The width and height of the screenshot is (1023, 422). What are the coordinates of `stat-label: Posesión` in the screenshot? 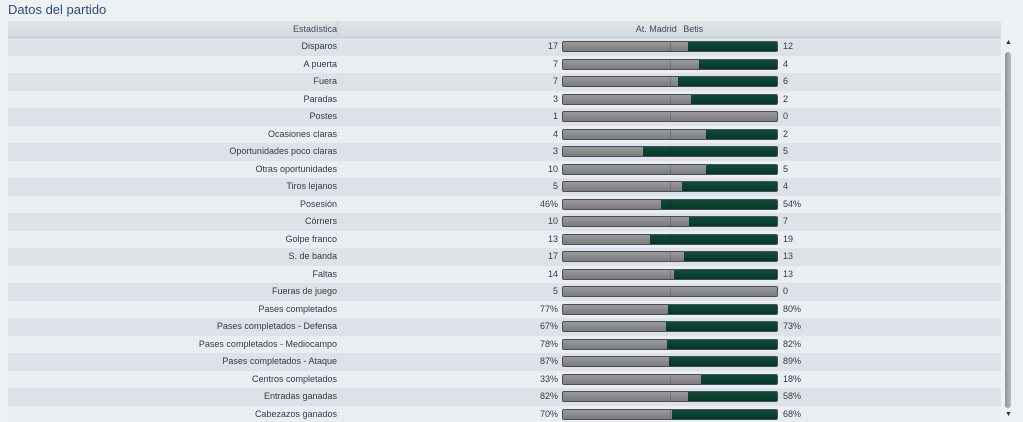 It's located at (318, 203).